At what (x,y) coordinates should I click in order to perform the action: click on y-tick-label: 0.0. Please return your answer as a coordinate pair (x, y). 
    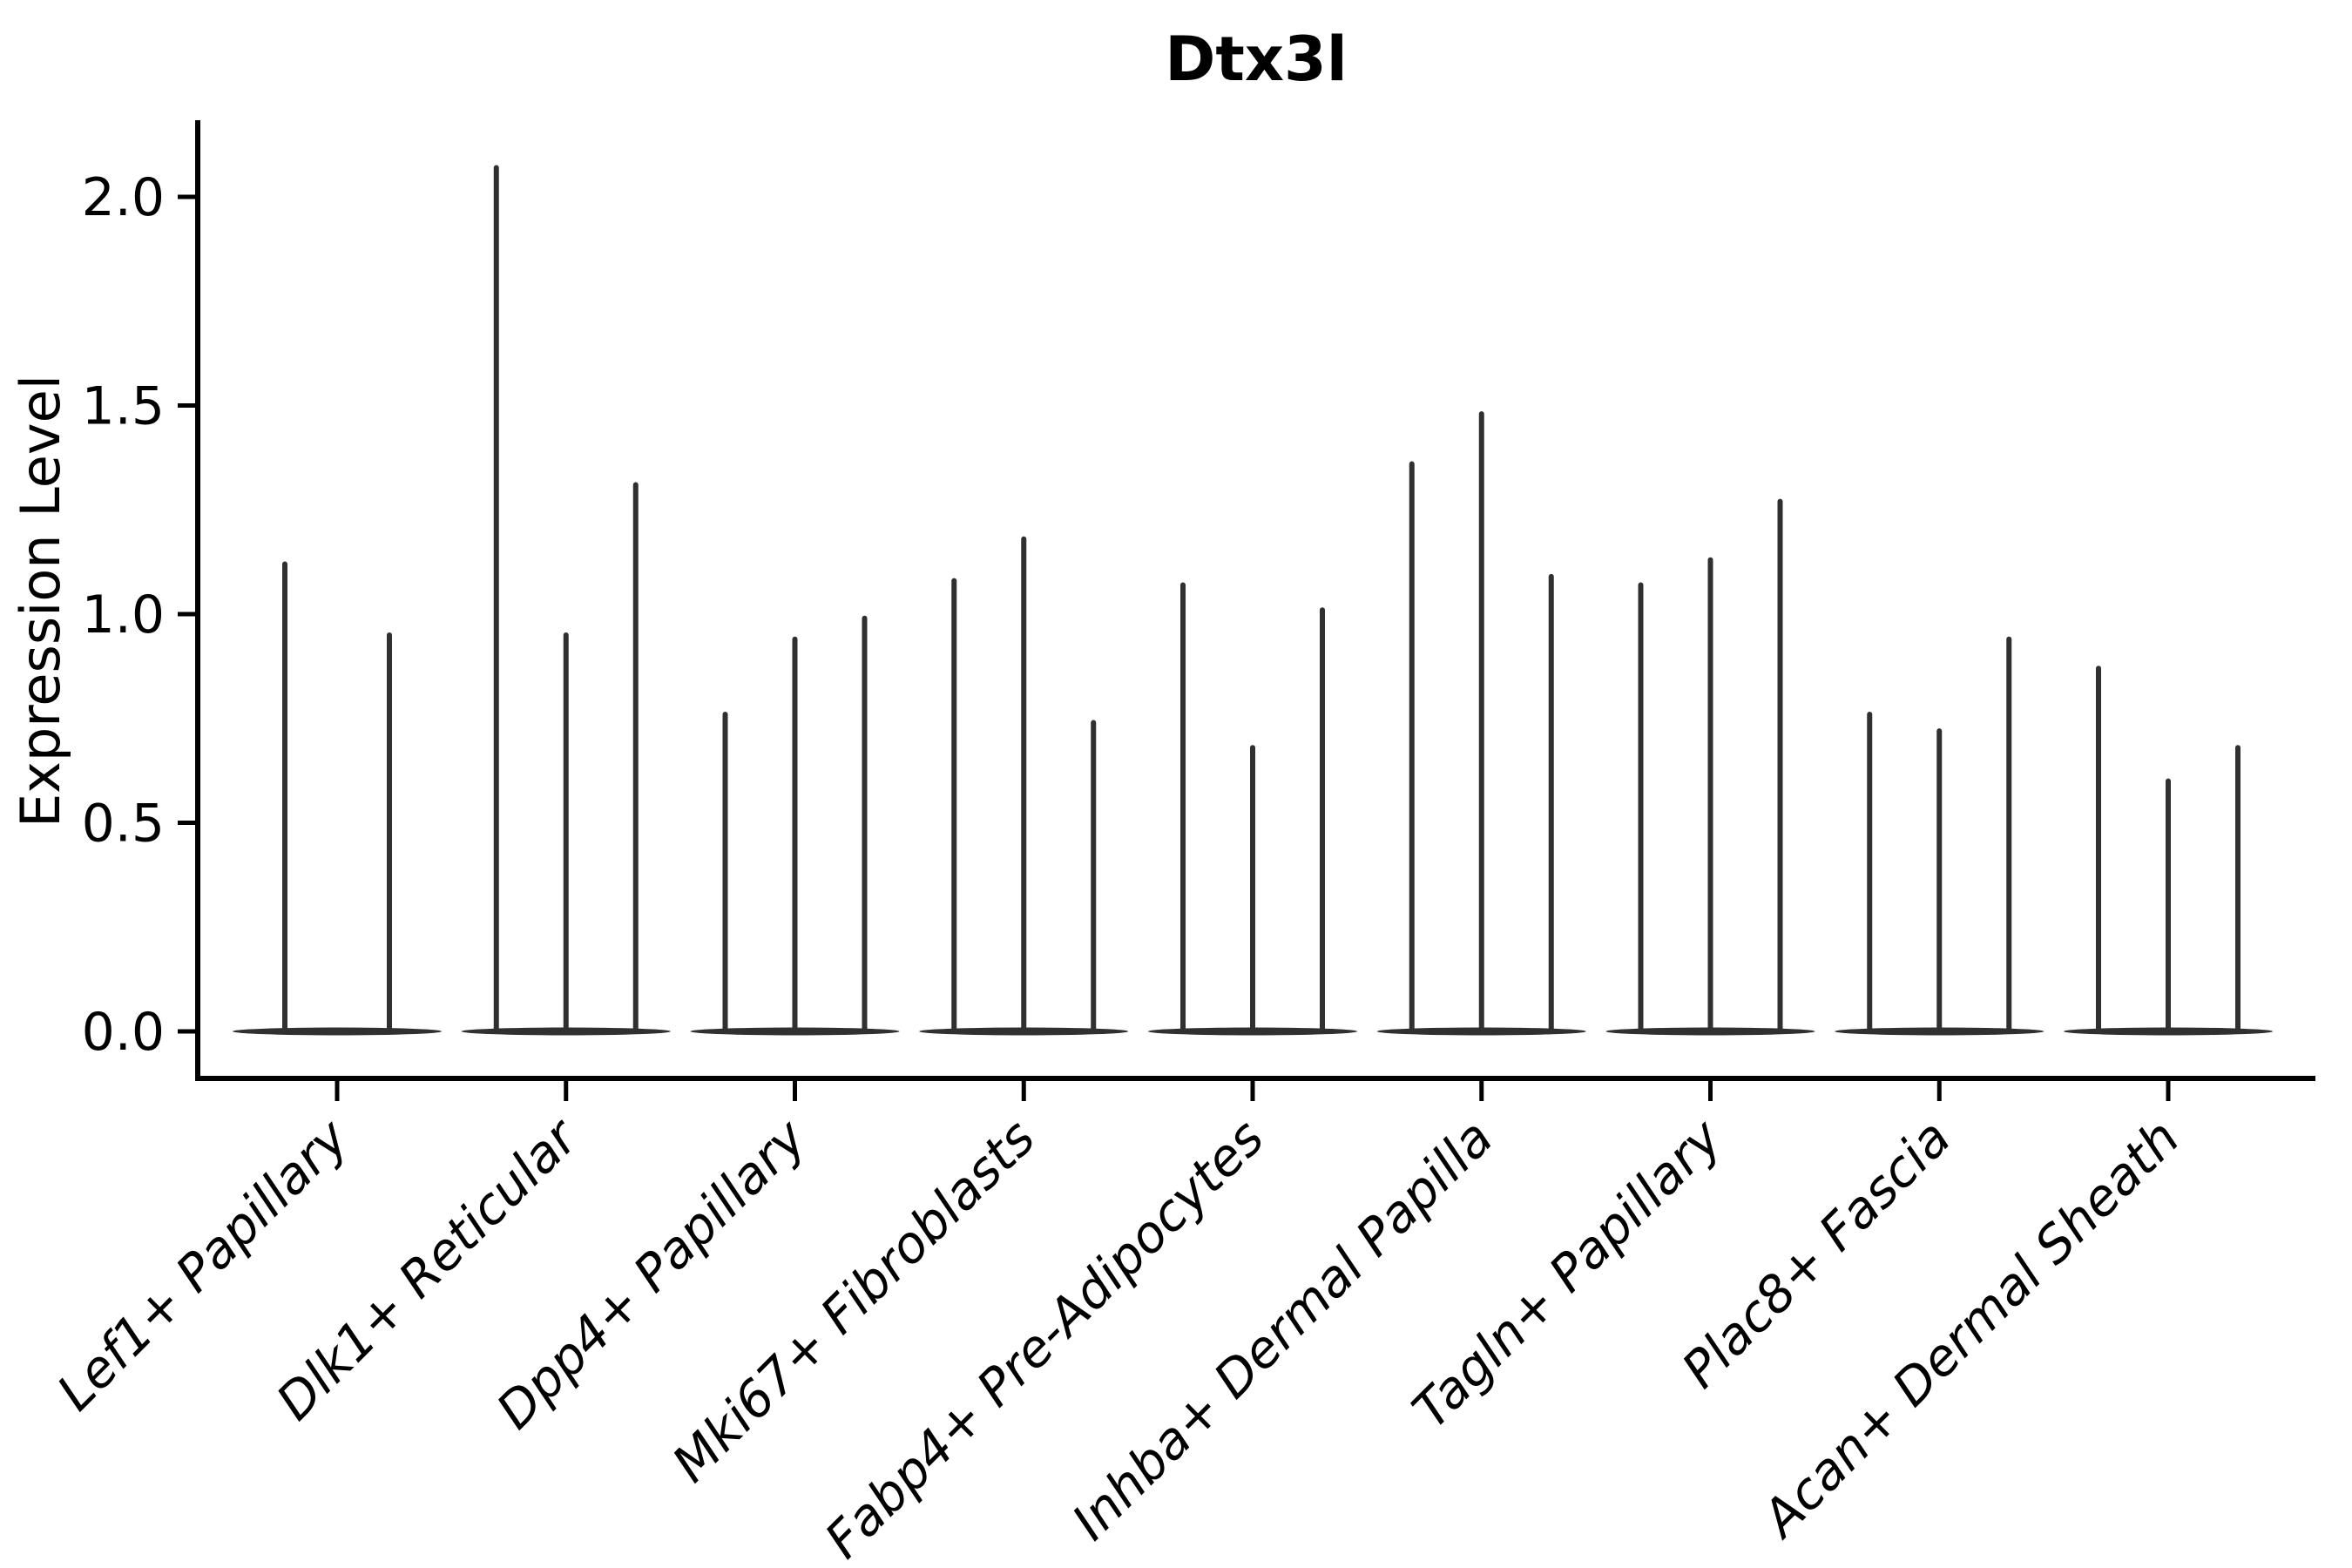
    Looking at the image, I should click on (124, 1032).